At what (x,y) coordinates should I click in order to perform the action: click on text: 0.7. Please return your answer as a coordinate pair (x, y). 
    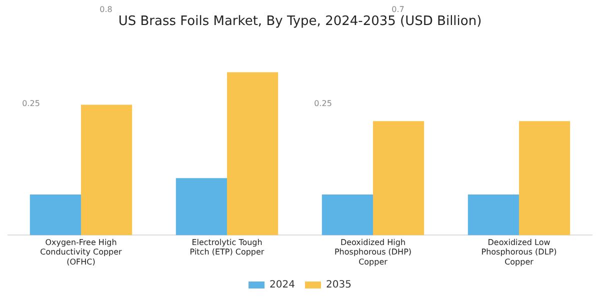
    Looking at the image, I should click on (398, 9).